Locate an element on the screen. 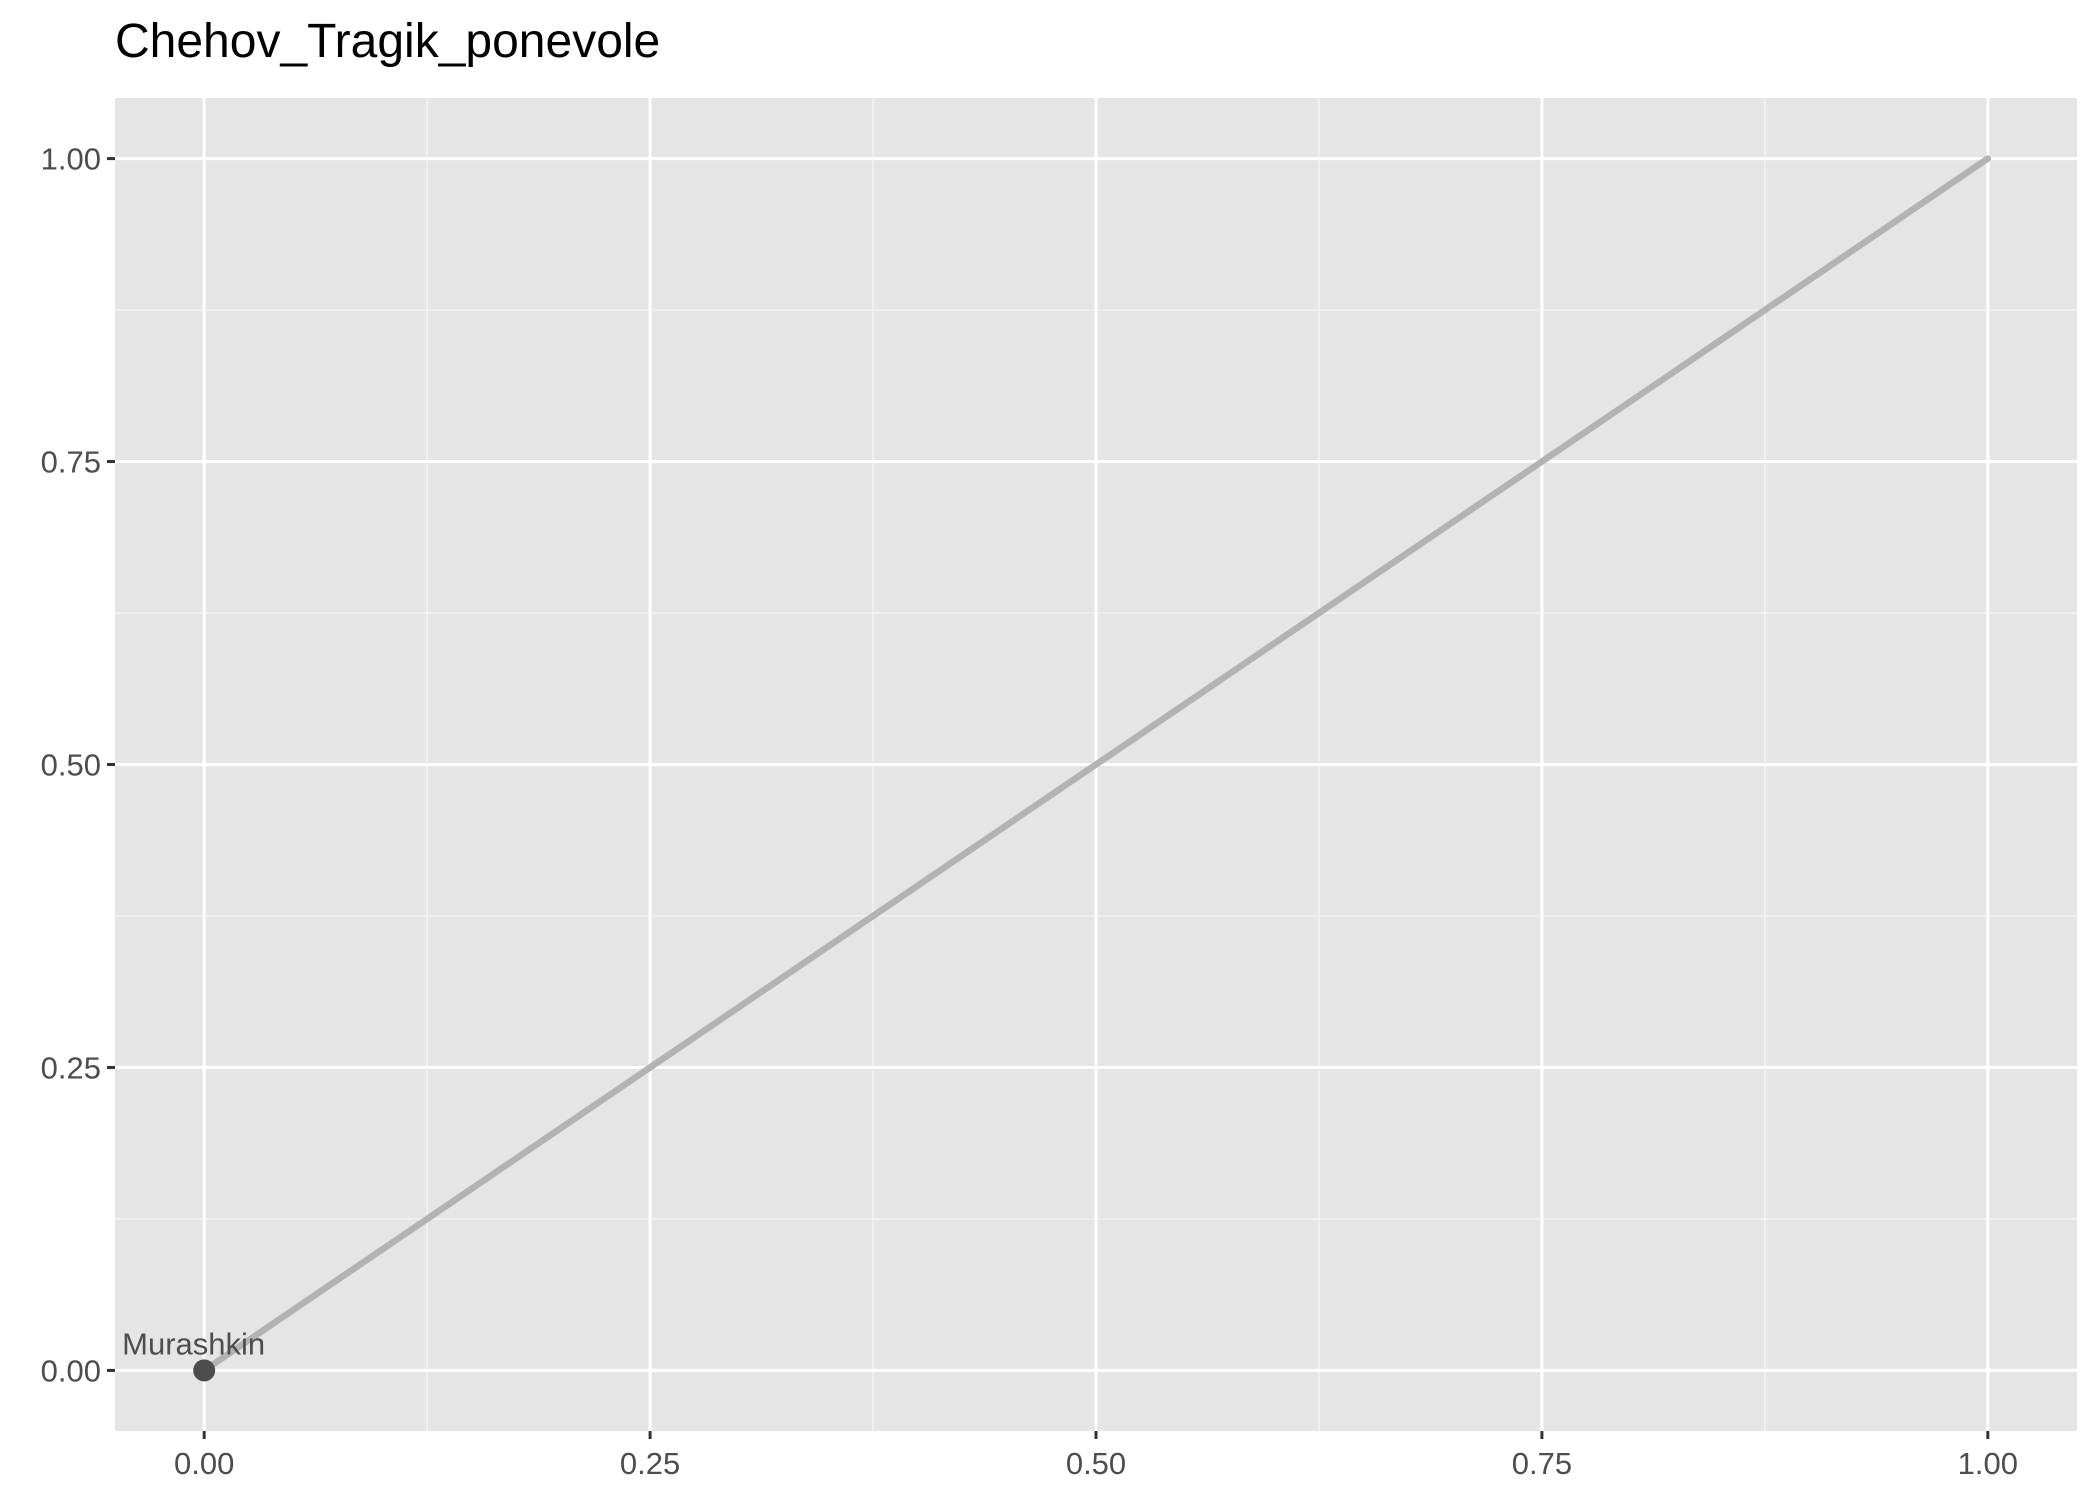  x-tick-label: 0.25 is located at coordinates (650, 1463).